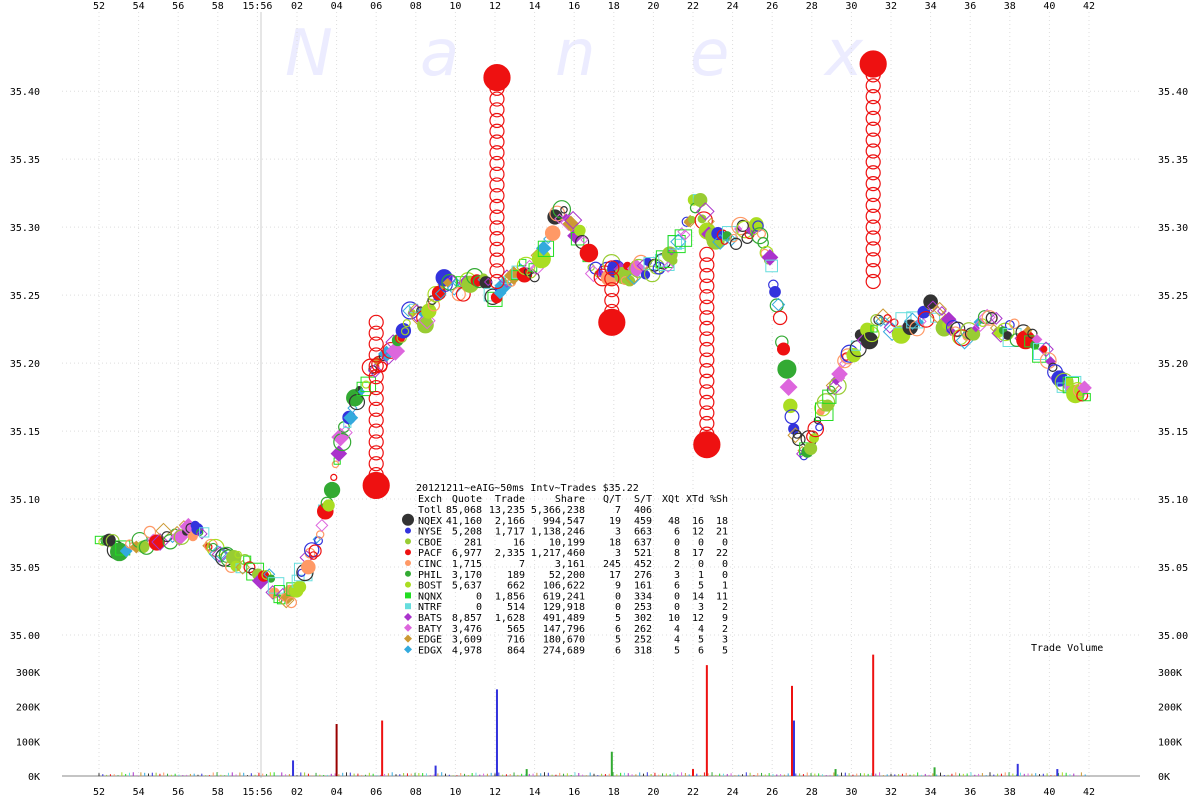 The height and width of the screenshot is (800, 1200). I want to click on x-tick-label: 34, so click(931, 6).